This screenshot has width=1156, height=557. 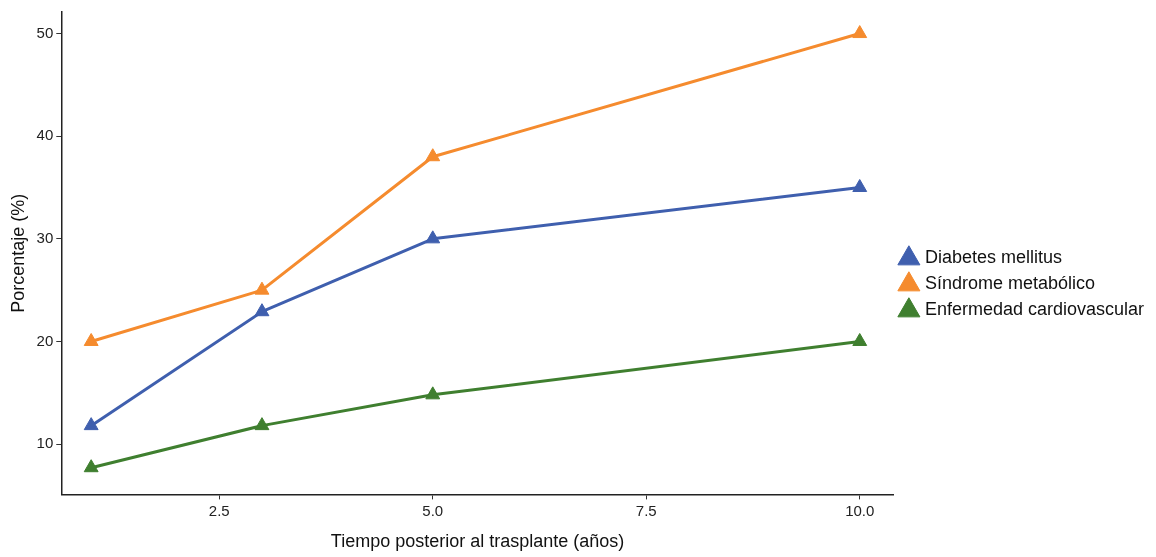 I want to click on y-tick-label: 20, so click(x=45, y=340).